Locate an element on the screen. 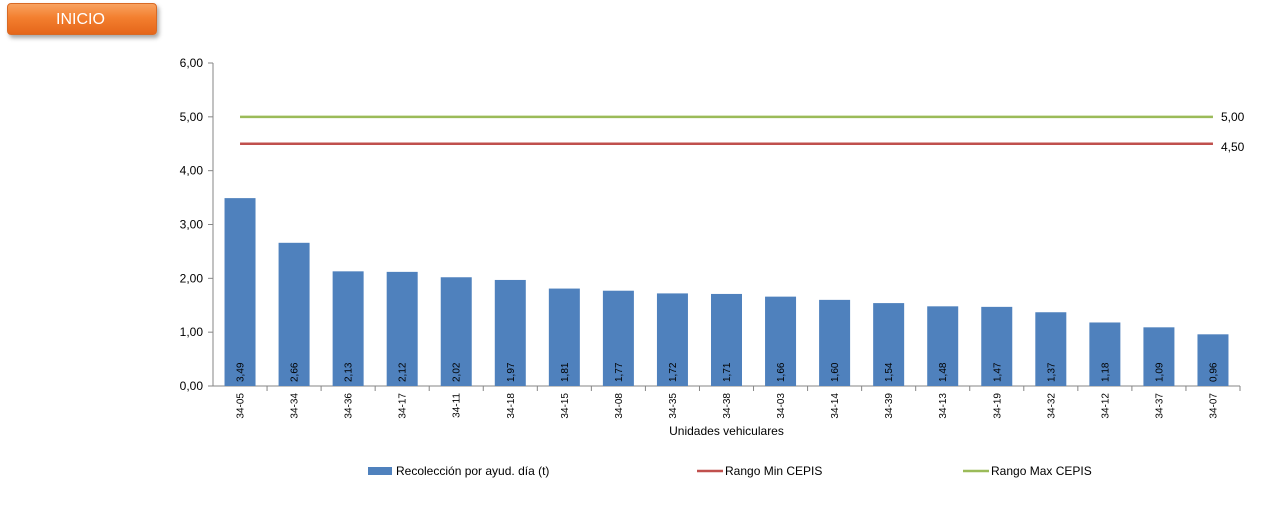 The width and height of the screenshot is (1276, 513). y-tick-label: 2,00 is located at coordinates (192, 278).